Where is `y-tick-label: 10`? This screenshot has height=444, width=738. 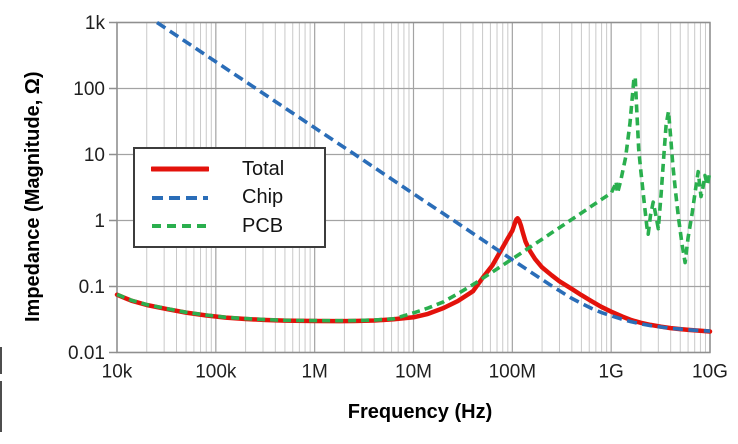
y-tick-label: 10 is located at coordinates (94, 155).